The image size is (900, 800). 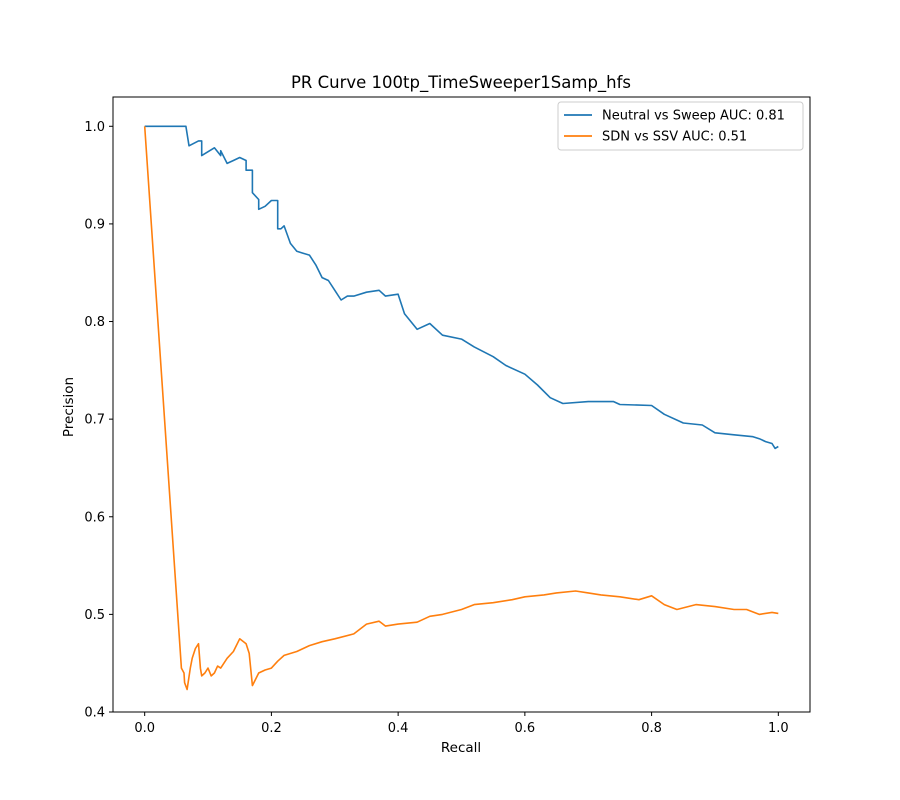 What do you see at coordinates (461, 748) in the screenshot?
I see `x-axis-label: Recall` at bounding box center [461, 748].